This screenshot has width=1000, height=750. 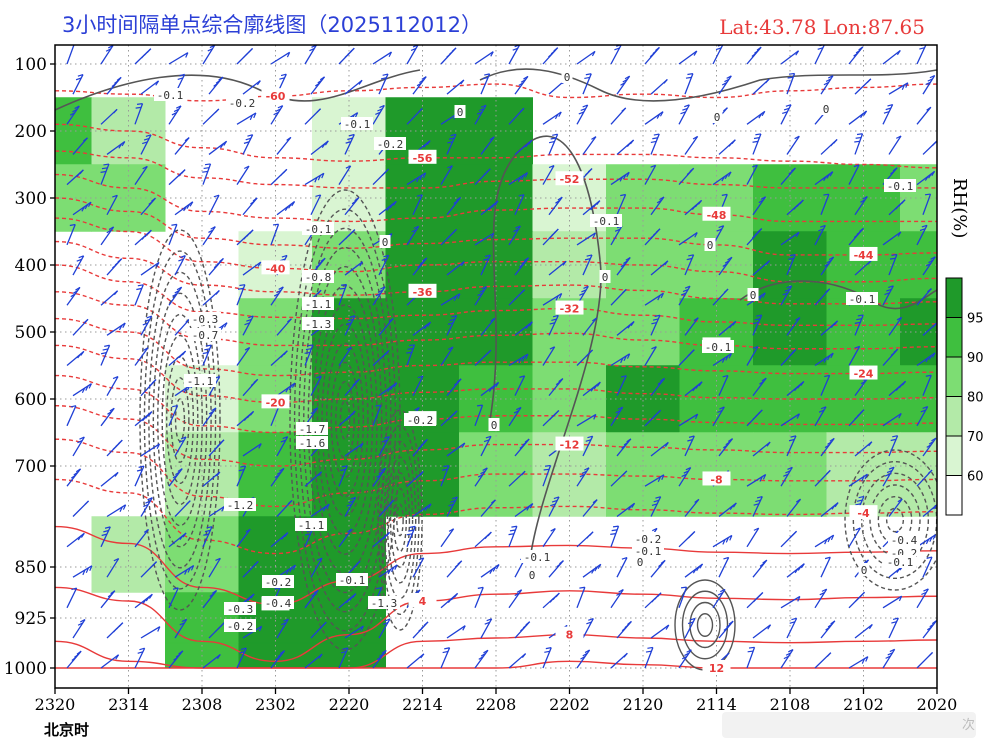 What do you see at coordinates (569, 307) in the screenshot?
I see `isotherm-label-box` at bounding box center [569, 307].